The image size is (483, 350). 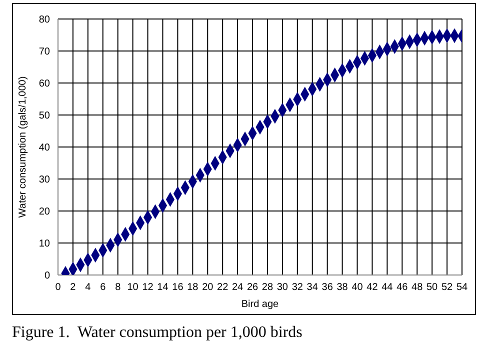 What do you see at coordinates (23, 147) in the screenshot?
I see `y-axis-title: Water consumption (gals/1,000)` at bounding box center [23, 147].